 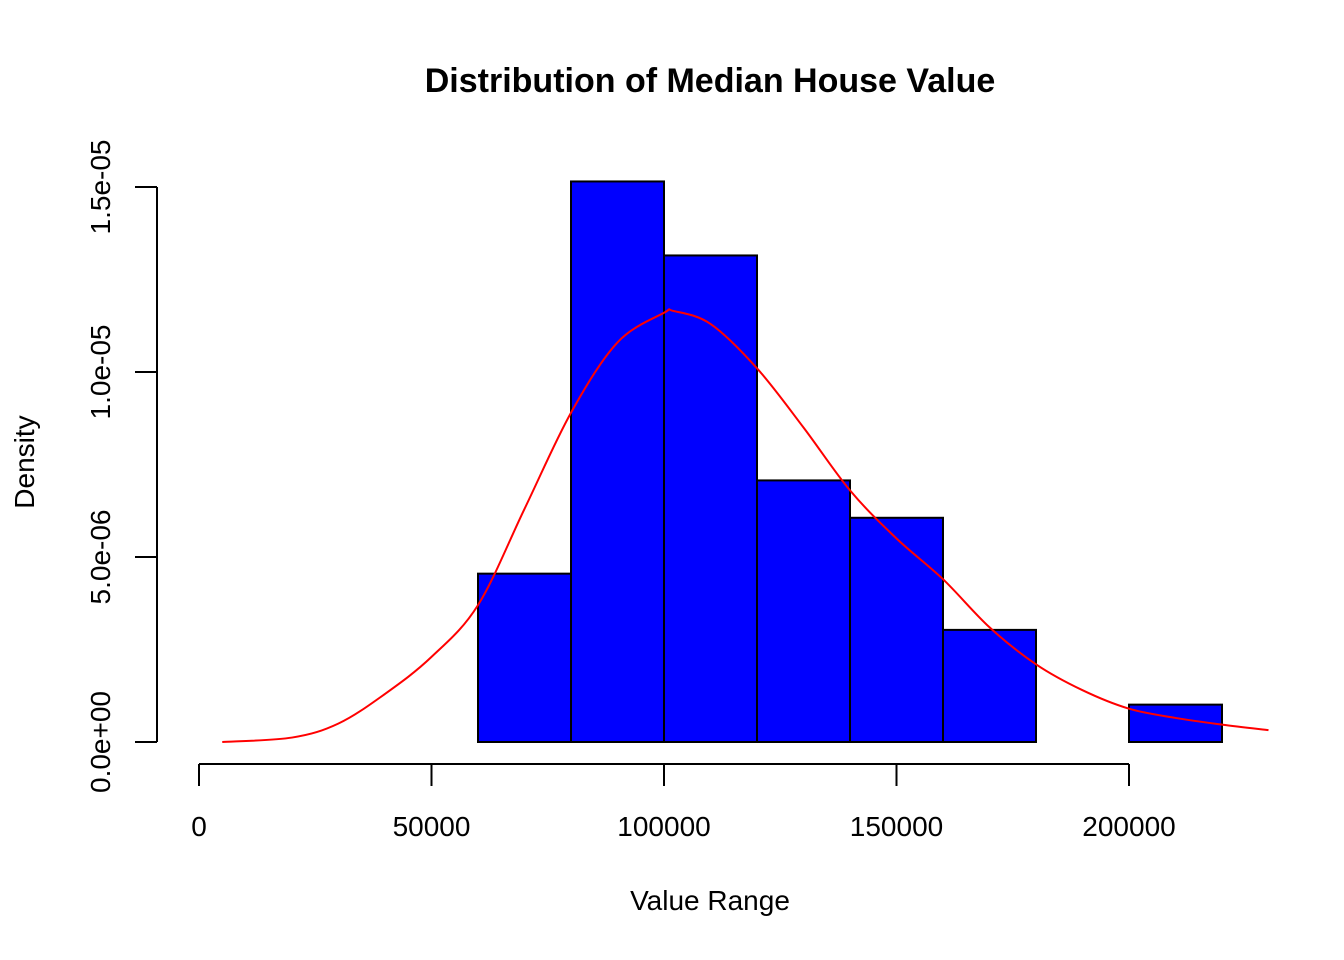 I want to click on y-tick-label: 1.5e-05, so click(x=100, y=187).